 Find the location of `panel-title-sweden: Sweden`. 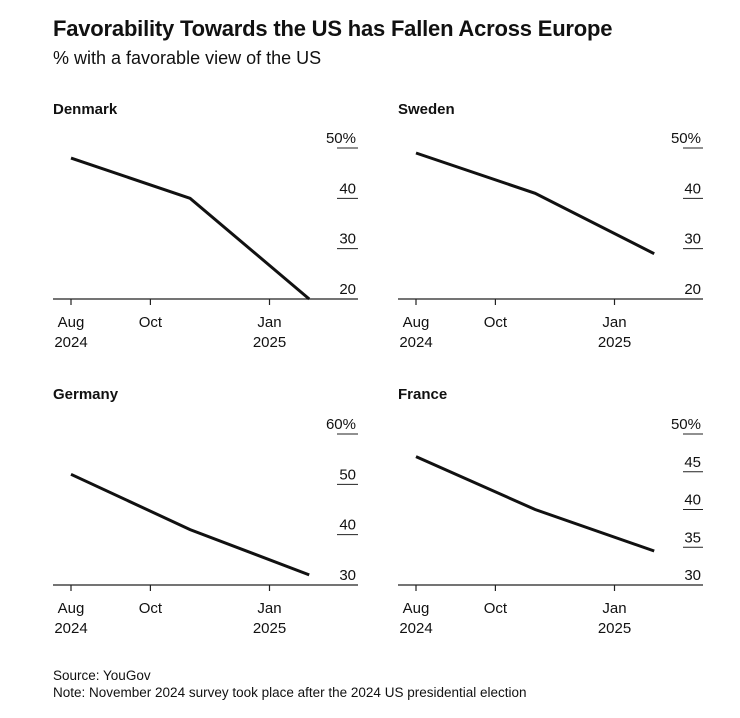

panel-title-sweden: Sweden is located at coordinates (426, 109).